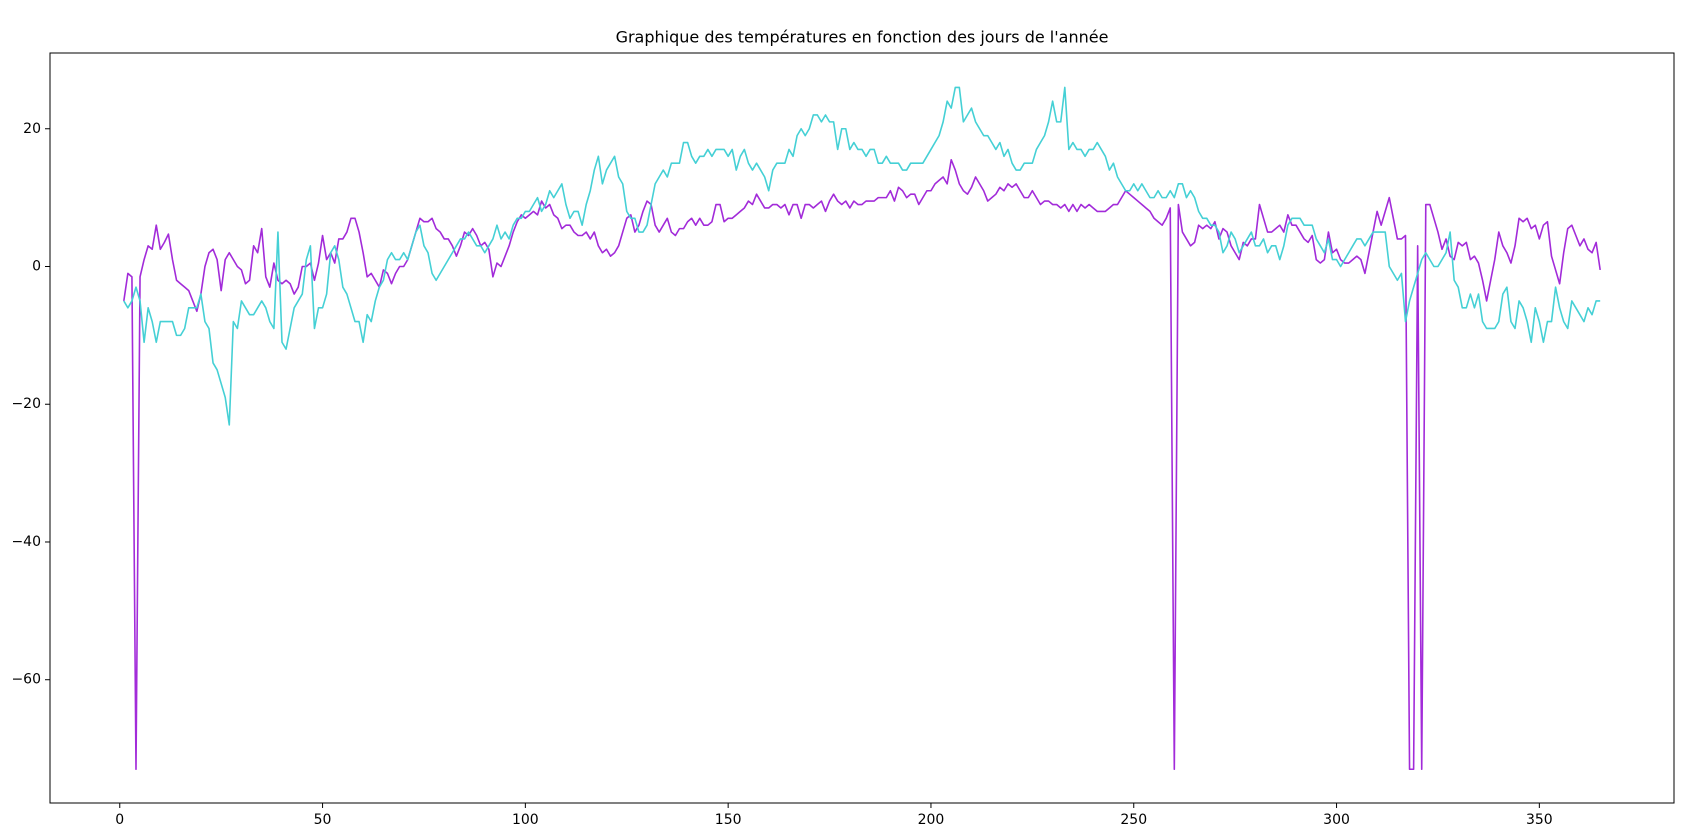  I want to click on x-tick-label: 150, so click(728, 820).